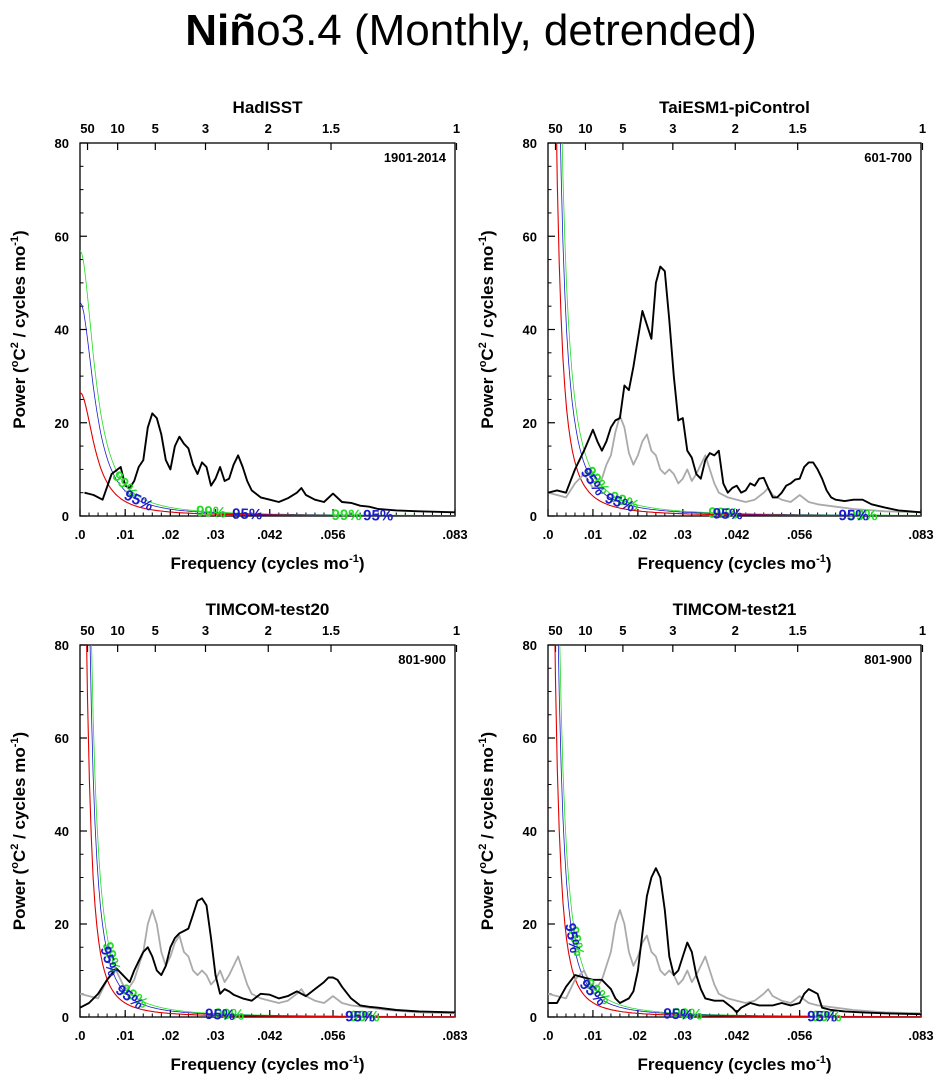 The image size is (942, 1084). What do you see at coordinates (268, 107) in the screenshot?
I see `panel-title: HadISST` at bounding box center [268, 107].